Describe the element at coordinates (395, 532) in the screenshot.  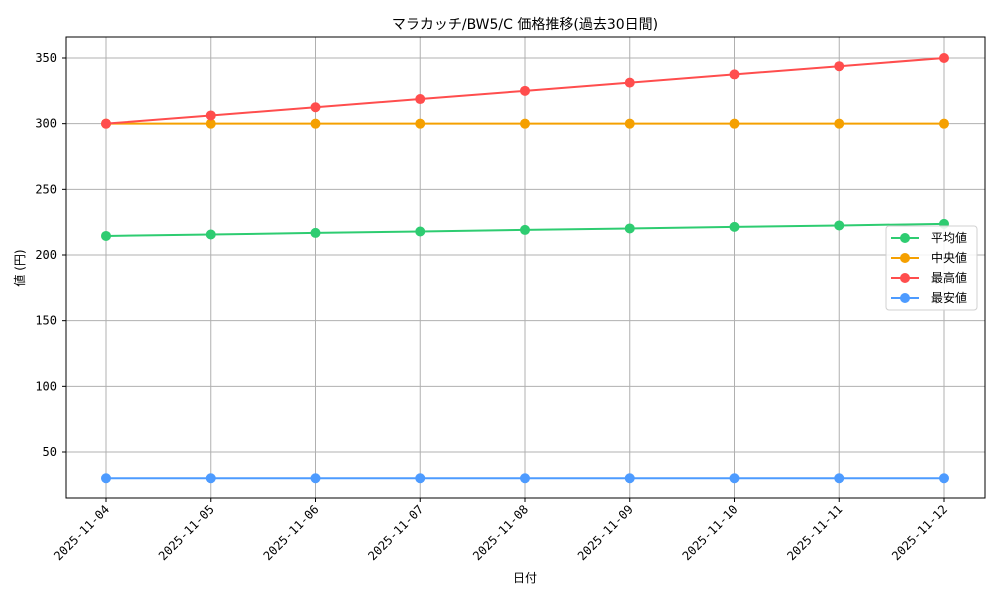
I see `x-tick-label: 2025-11-07` at that location.